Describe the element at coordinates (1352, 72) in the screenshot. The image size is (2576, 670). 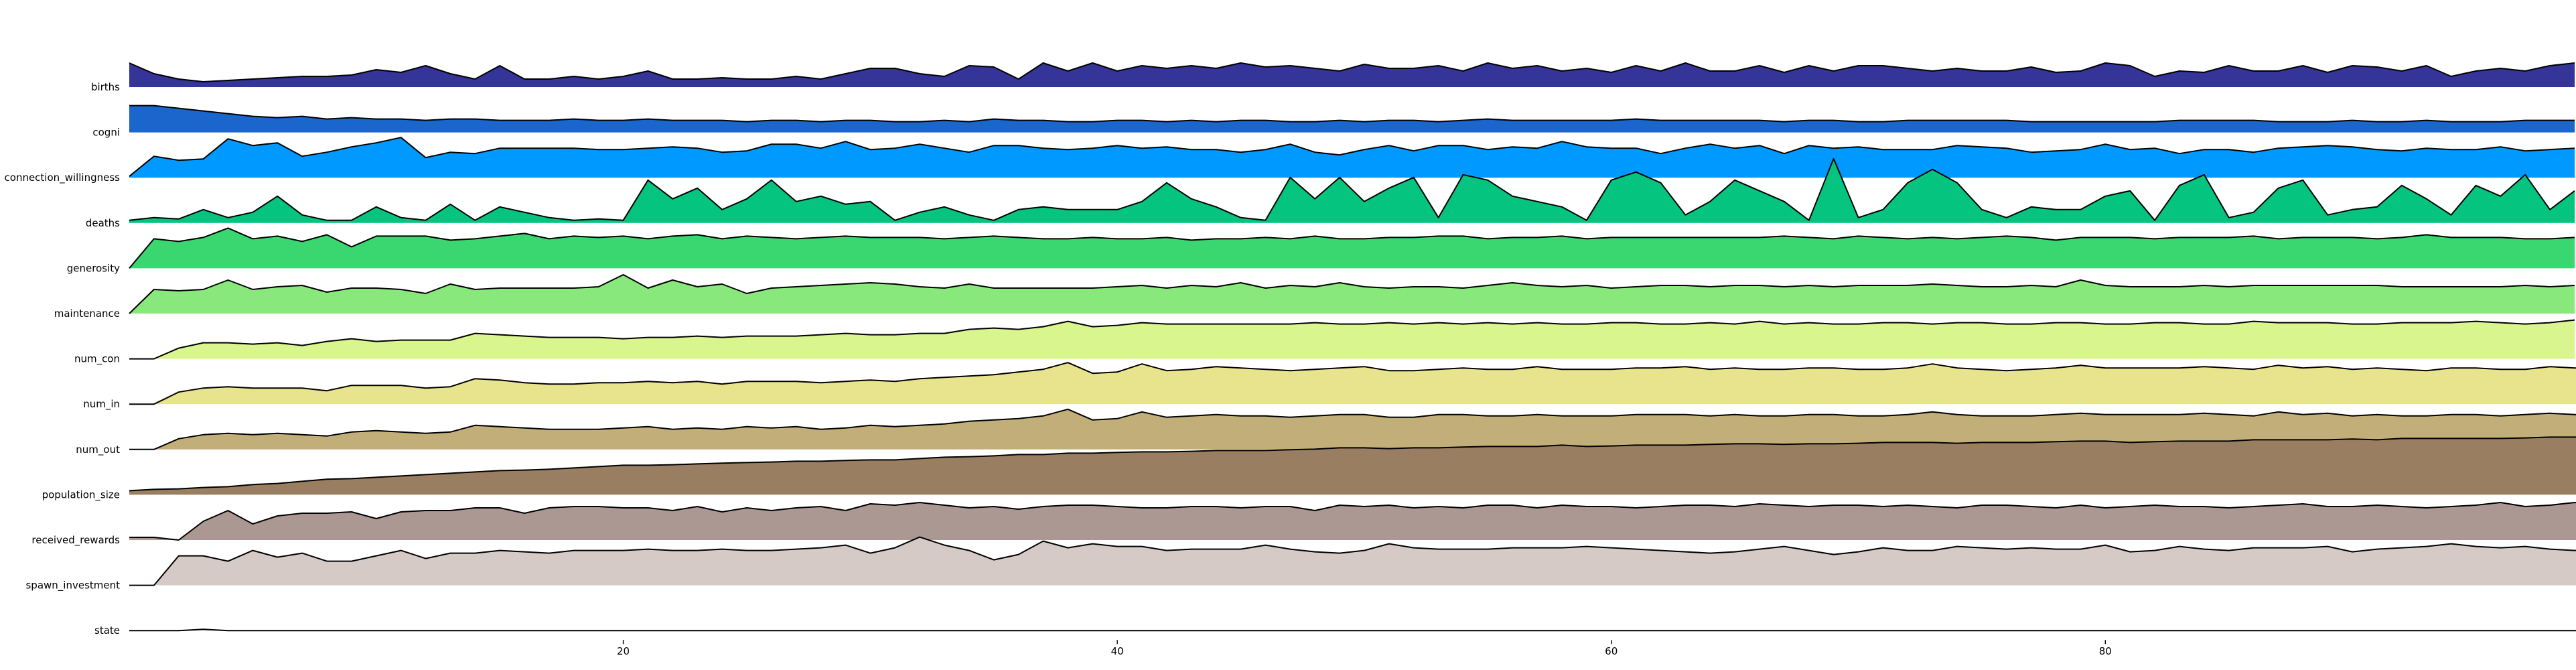
I see `ridge-line-births` at that location.